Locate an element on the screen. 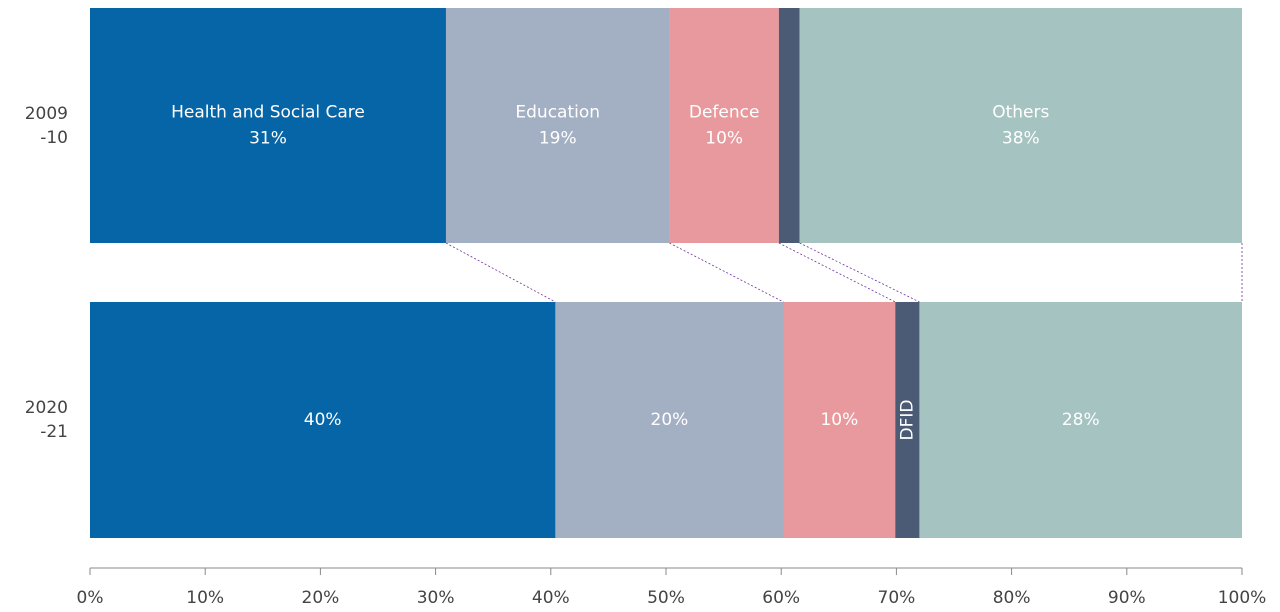  x-tick-label: 50% is located at coordinates (666, 598).